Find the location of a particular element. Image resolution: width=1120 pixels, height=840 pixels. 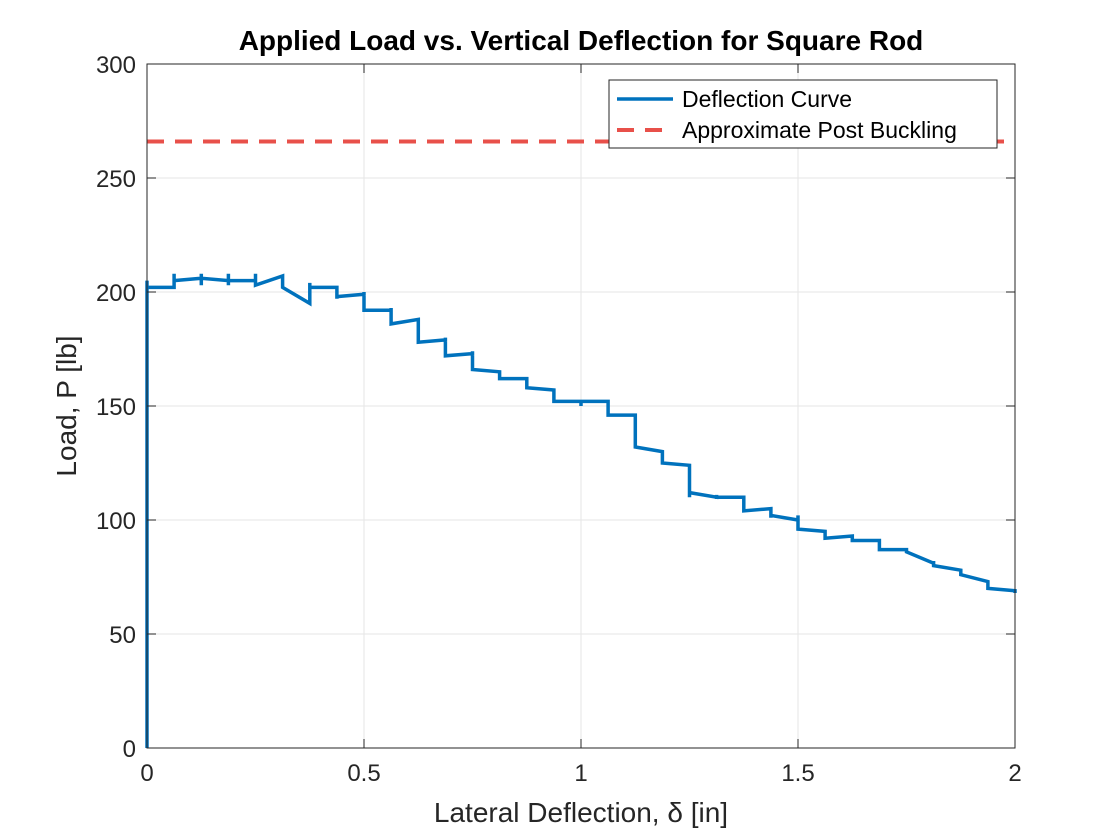

x-tick-label: 0.5 is located at coordinates (363, 773).